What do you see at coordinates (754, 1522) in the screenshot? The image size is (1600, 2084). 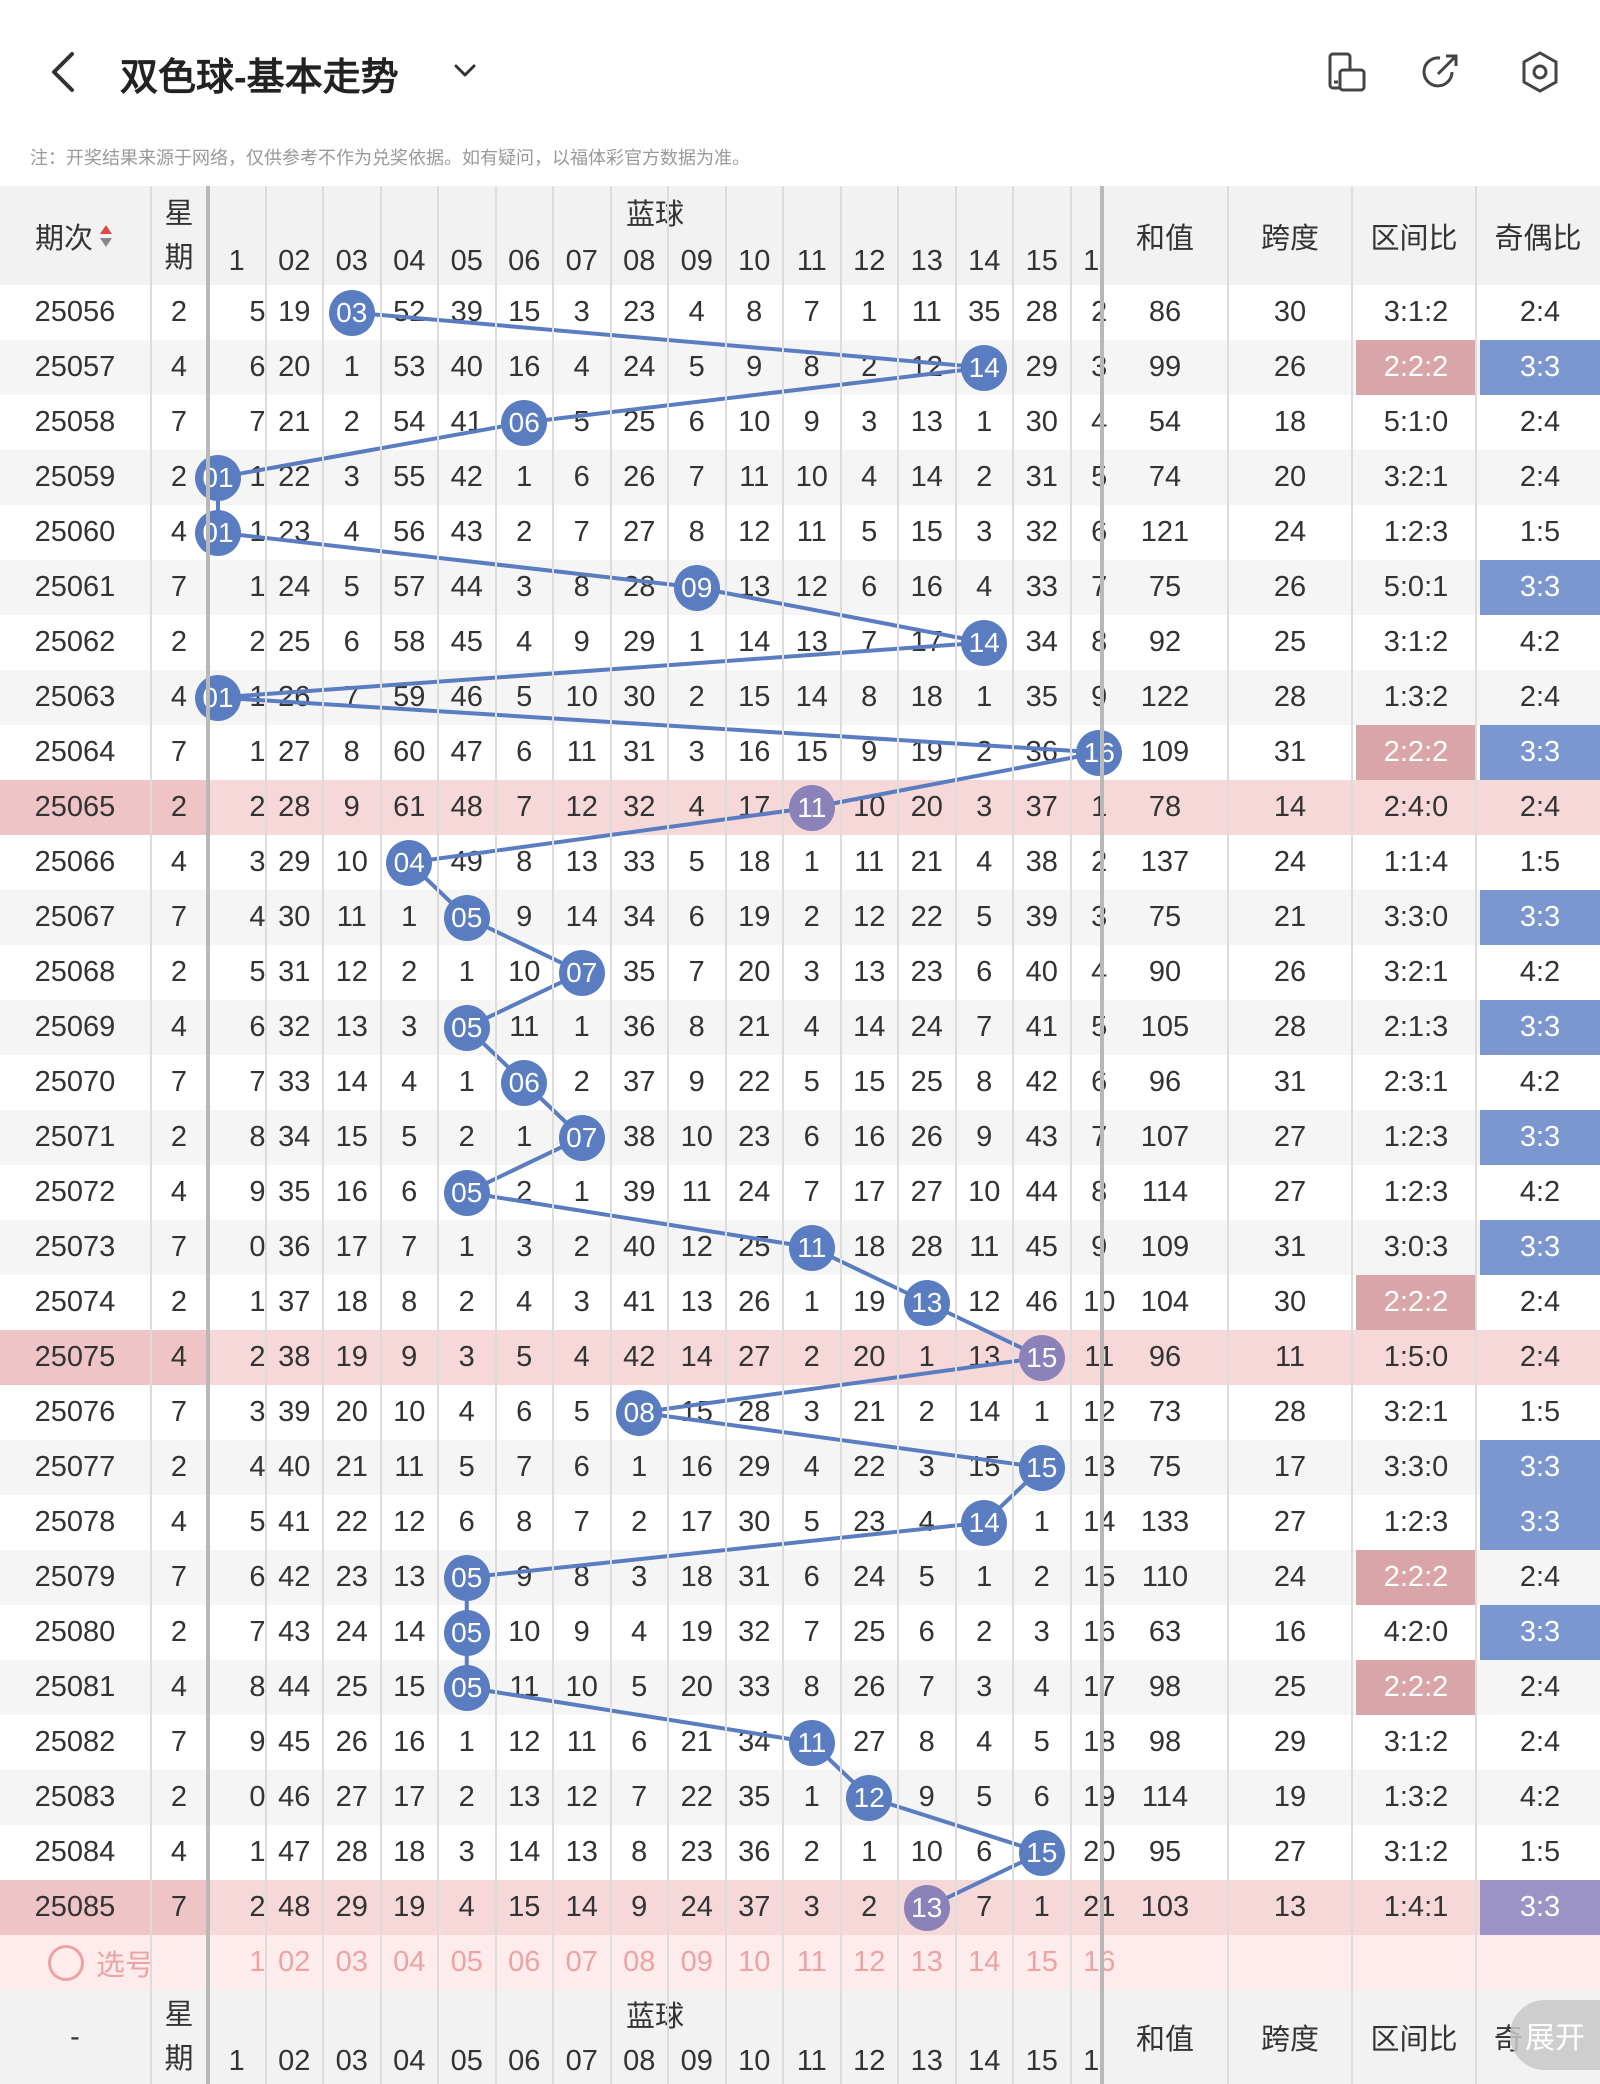 I see `miss-count-cell: 30` at bounding box center [754, 1522].